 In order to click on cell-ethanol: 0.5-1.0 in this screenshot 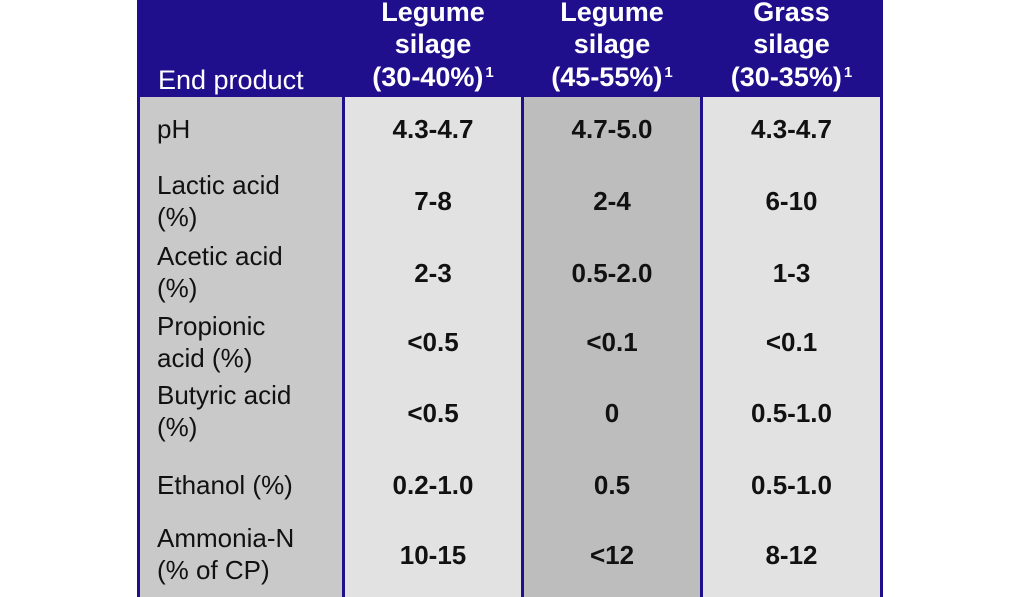, I will do `click(791, 485)`.